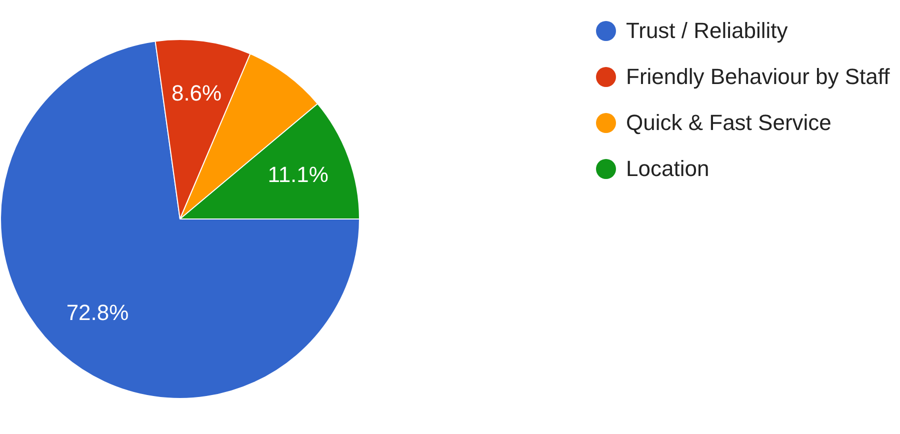  What do you see at coordinates (729, 123) in the screenshot?
I see `legend-label: Quick & Fast Service` at bounding box center [729, 123].